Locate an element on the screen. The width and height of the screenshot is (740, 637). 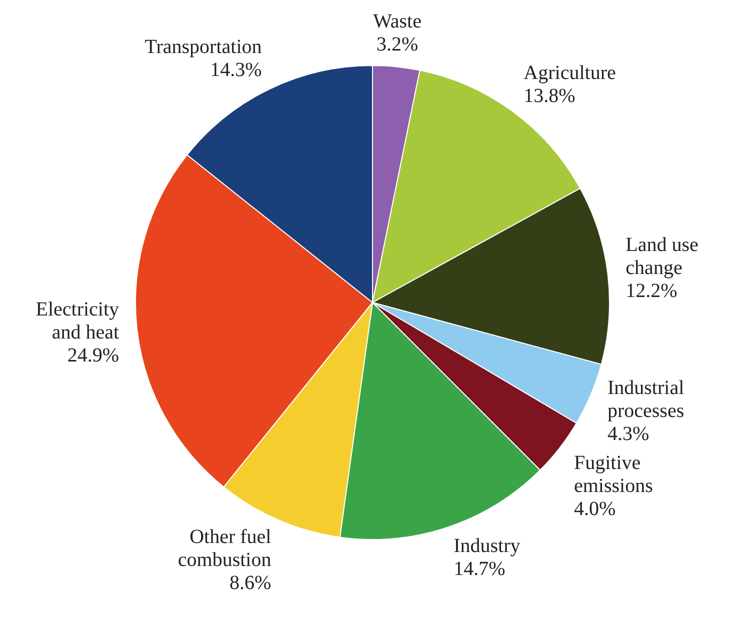
slice-label: Industrial processes is located at coordinates (646, 399).